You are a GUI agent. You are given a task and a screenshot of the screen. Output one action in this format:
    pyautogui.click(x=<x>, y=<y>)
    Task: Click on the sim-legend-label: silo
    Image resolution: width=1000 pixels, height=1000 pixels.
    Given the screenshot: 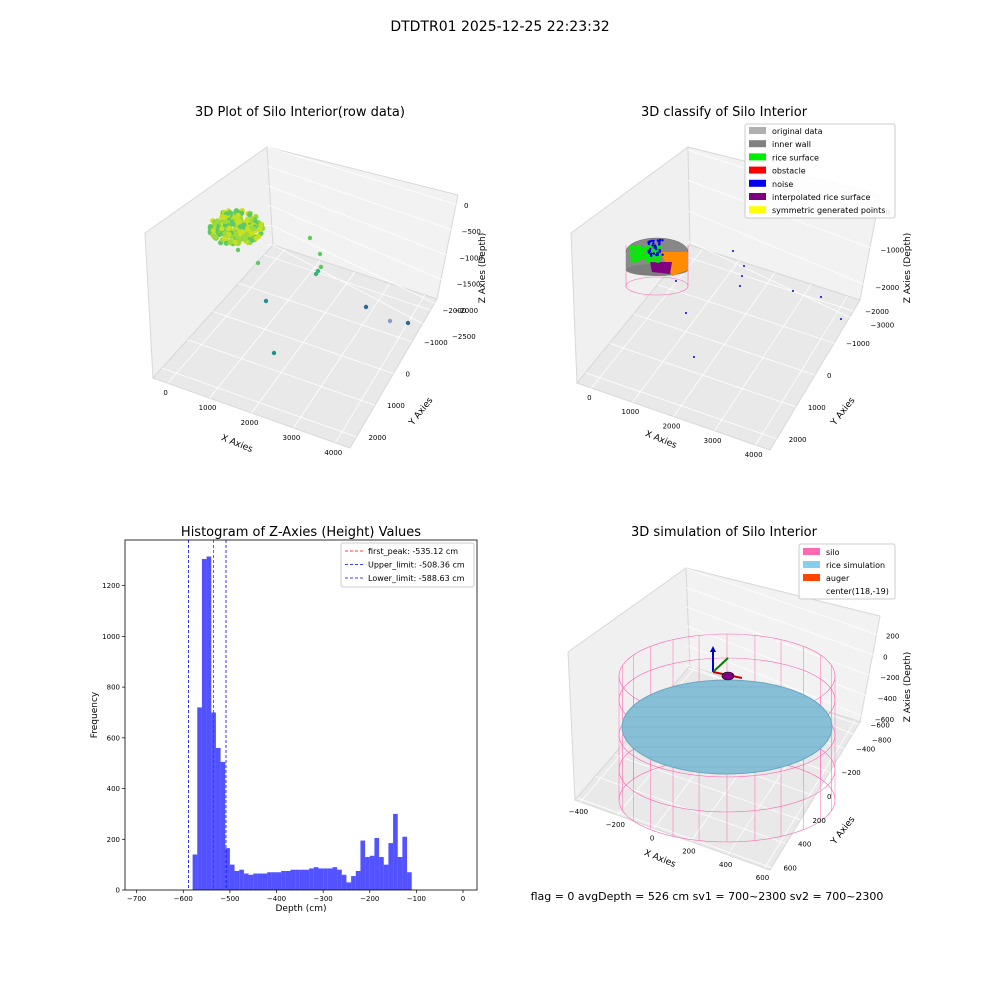 What is the action you would take?
    pyautogui.click(x=833, y=552)
    